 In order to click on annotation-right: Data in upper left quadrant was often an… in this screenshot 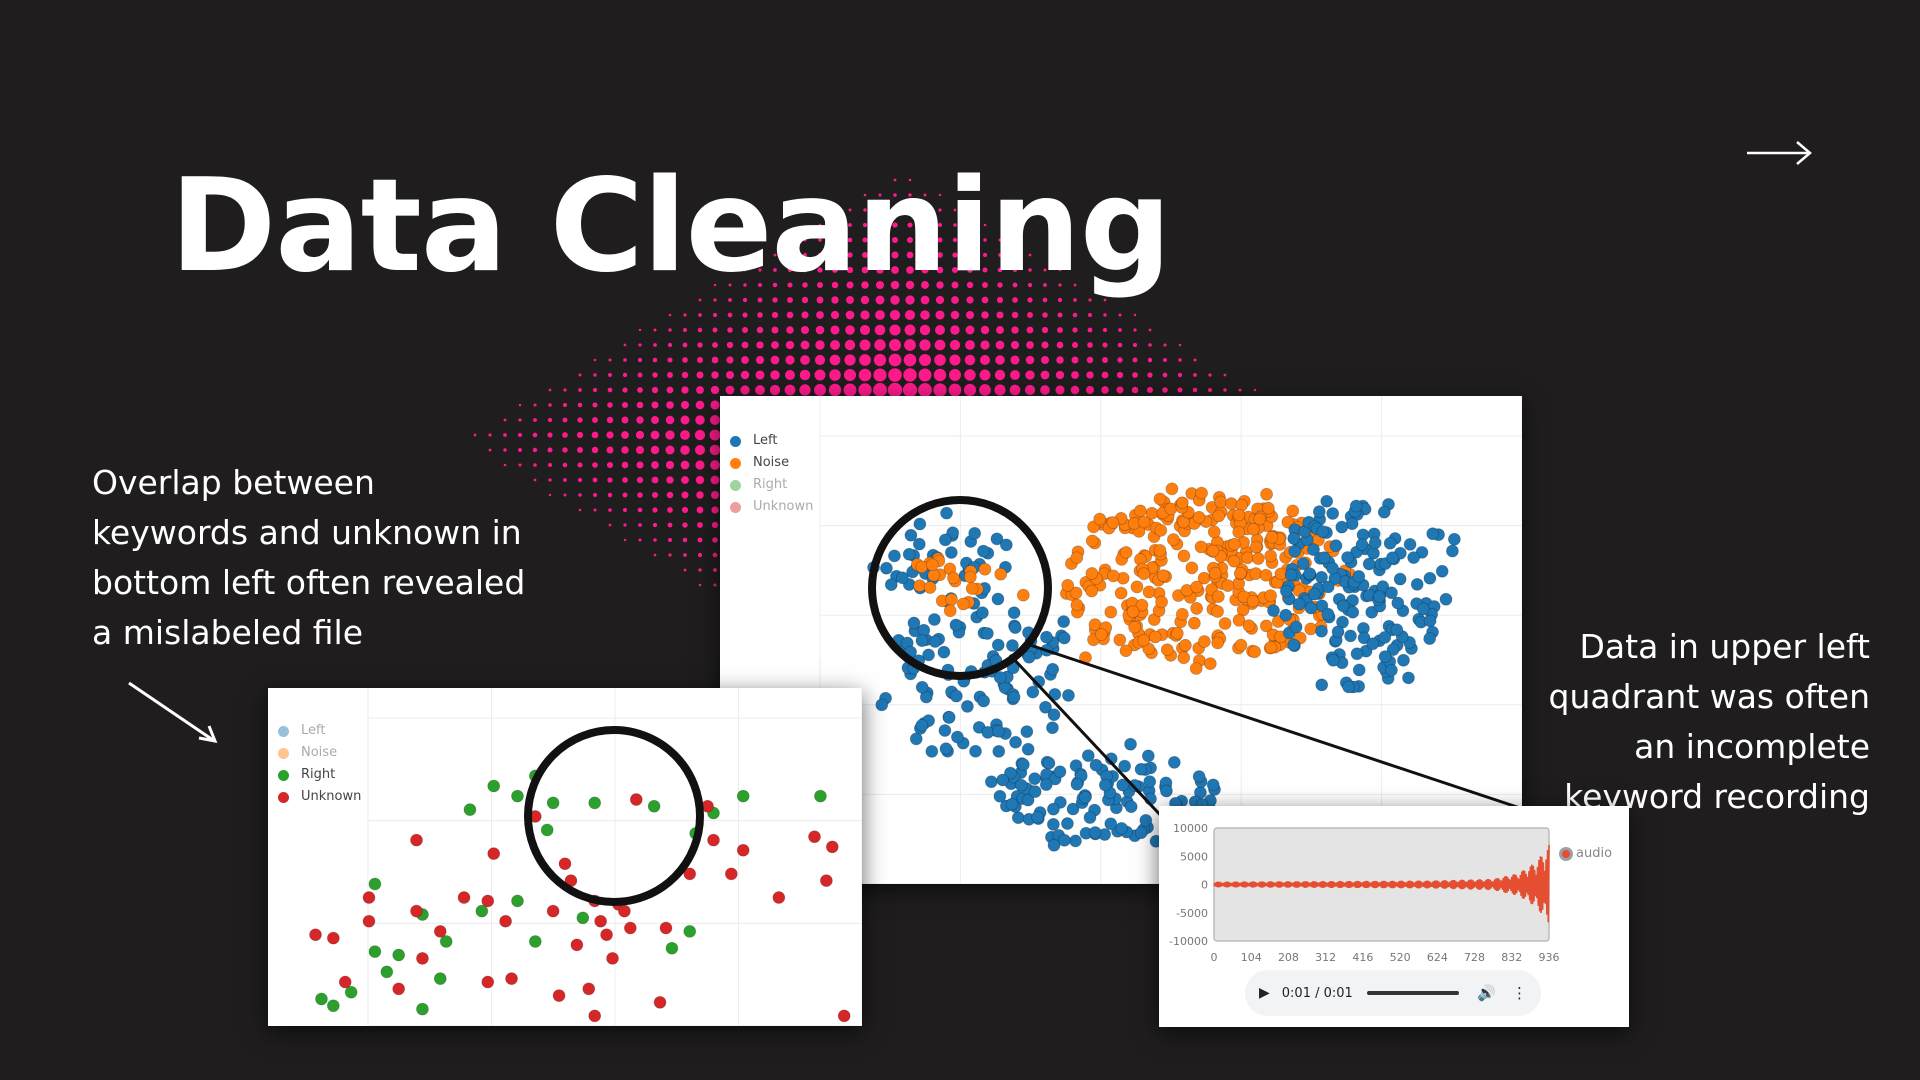, I will do `click(1709, 721)`.